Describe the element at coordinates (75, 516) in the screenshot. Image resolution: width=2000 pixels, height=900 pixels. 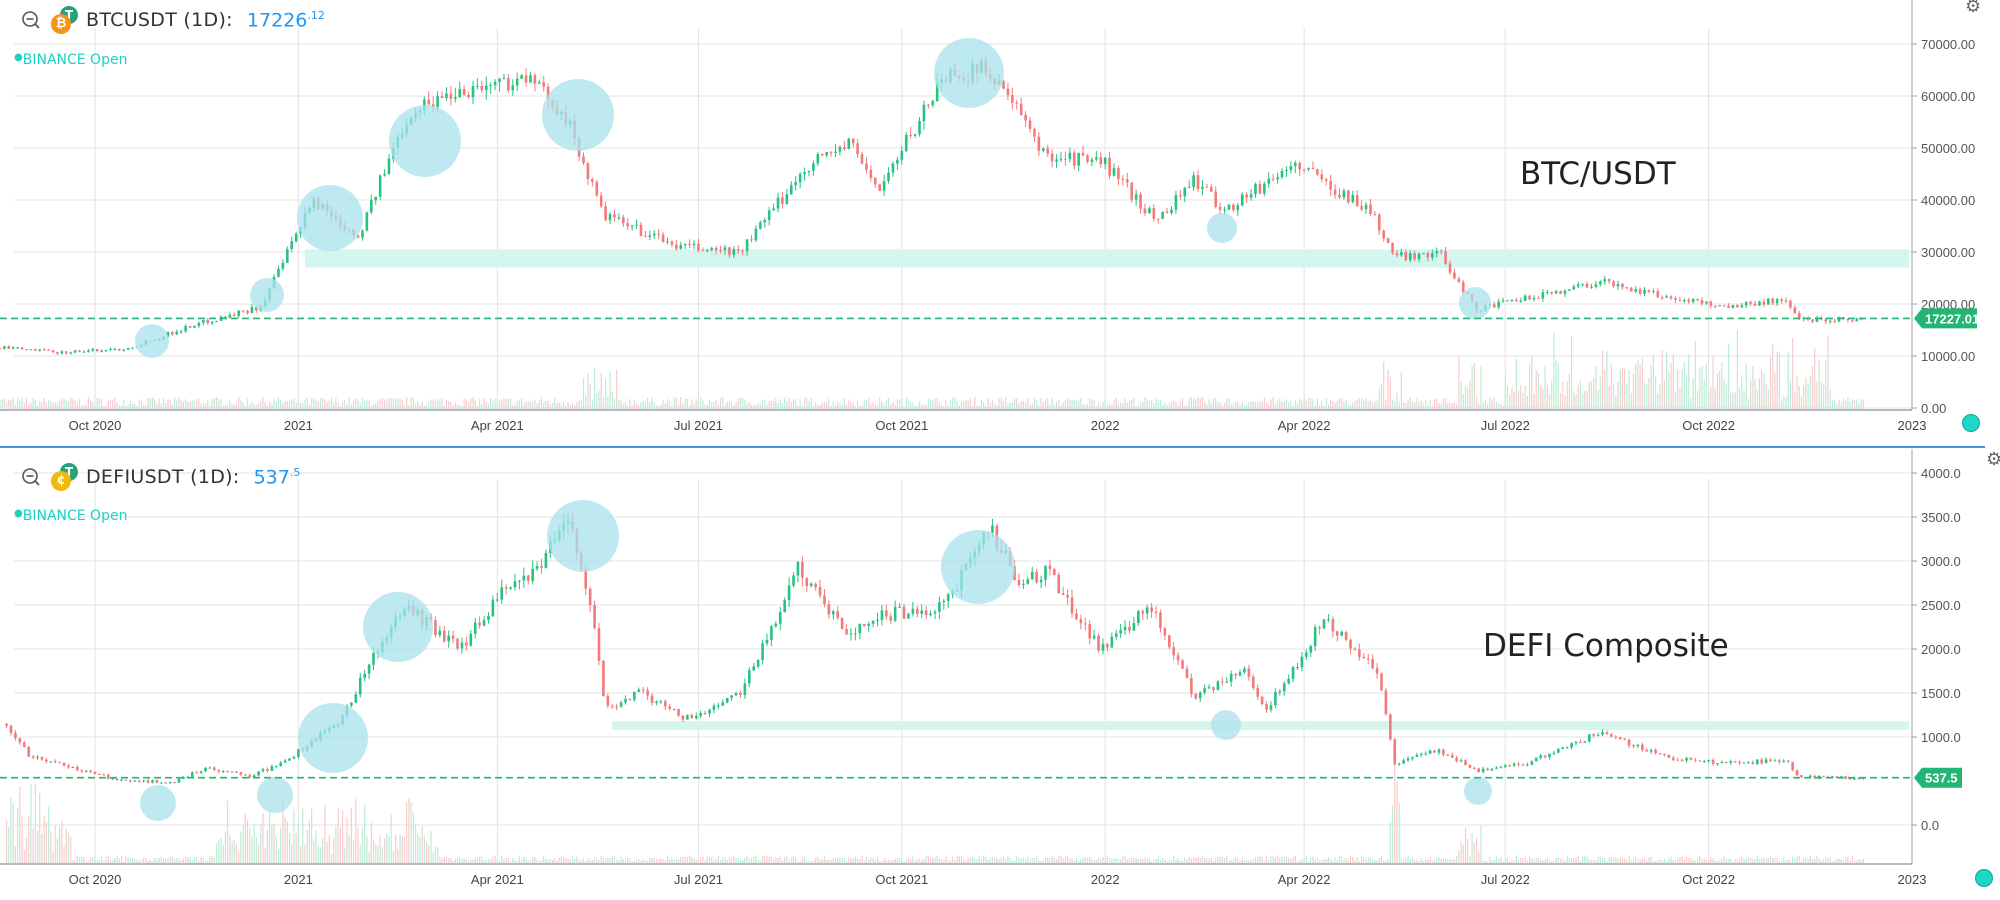
I see `defi-status-text: BINANCE Open` at that location.